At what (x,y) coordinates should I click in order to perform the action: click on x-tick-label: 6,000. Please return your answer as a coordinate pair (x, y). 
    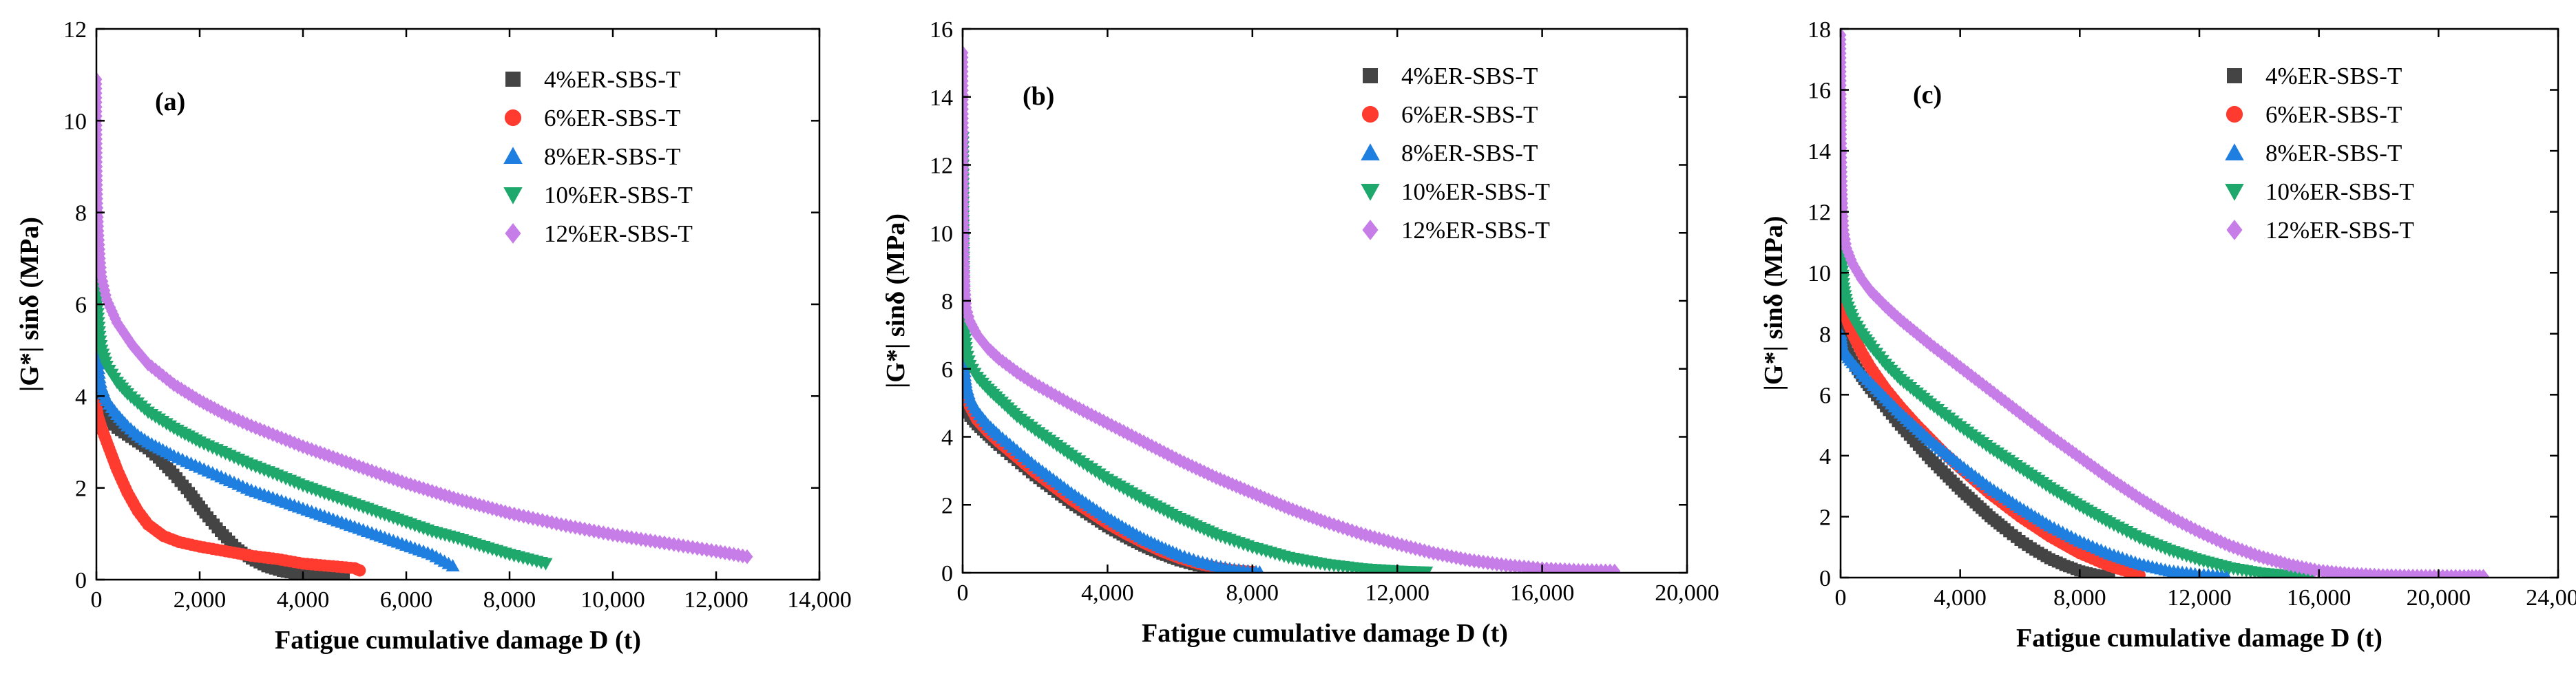
    Looking at the image, I should click on (406, 600).